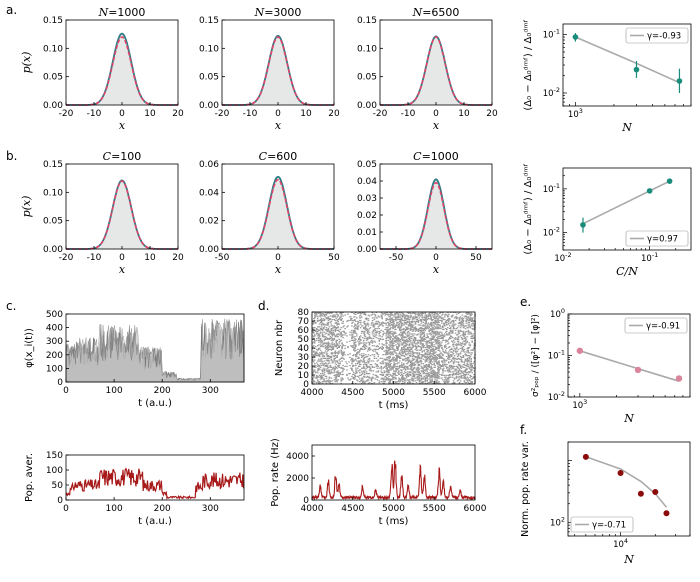  What do you see at coordinates (26, 63) in the screenshot?
I see `y-axis-label: p(x)` at bounding box center [26, 63].